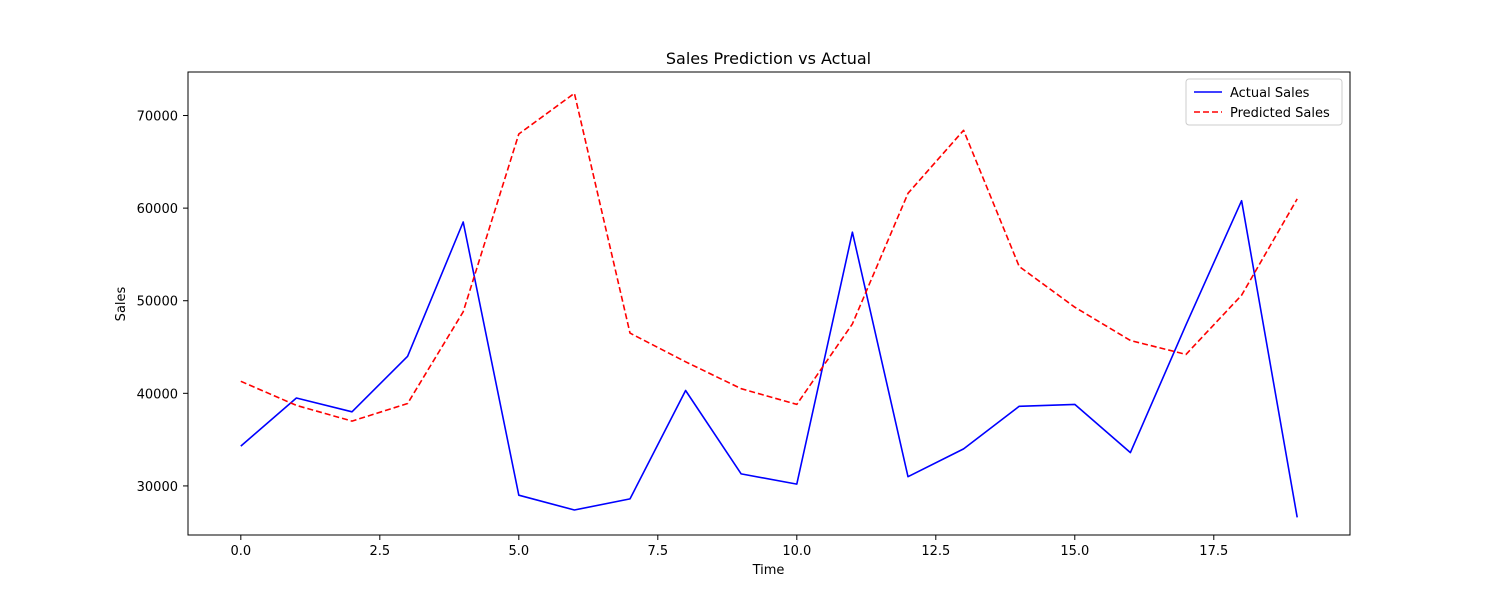  What do you see at coordinates (157, 487) in the screenshot?
I see `y-tick-label: 30000` at bounding box center [157, 487].